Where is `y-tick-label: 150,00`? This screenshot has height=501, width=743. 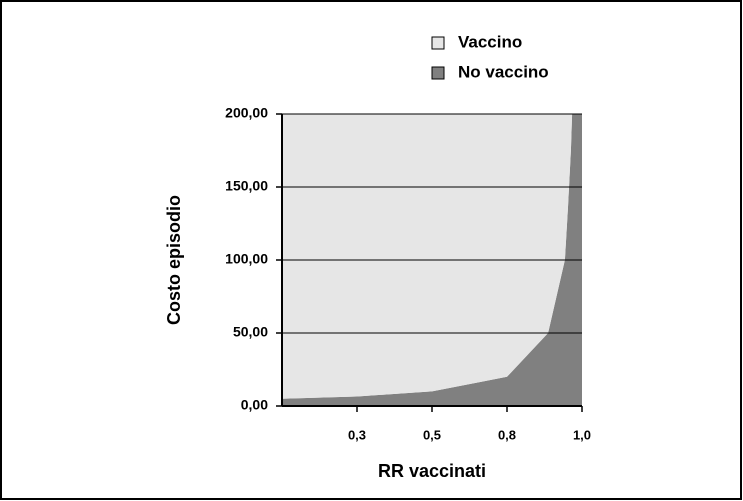 y-tick-label: 150,00 is located at coordinates (246, 186).